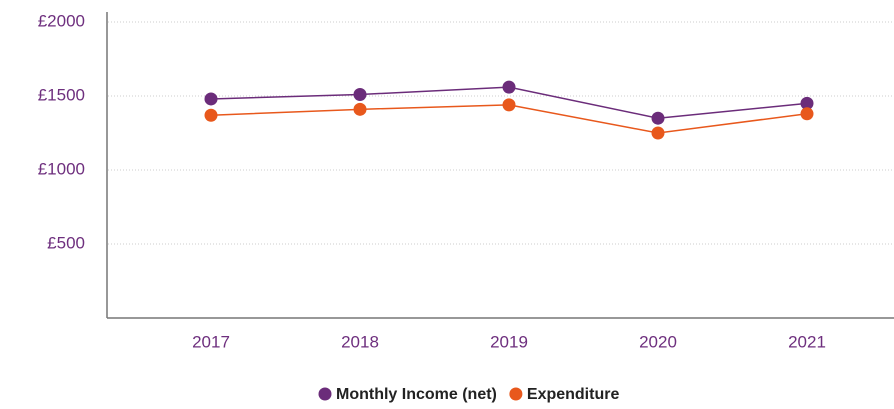 The width and height of the screenshot is (894, 409). I want to click on y-tick-label: £500, so click(66, 242).